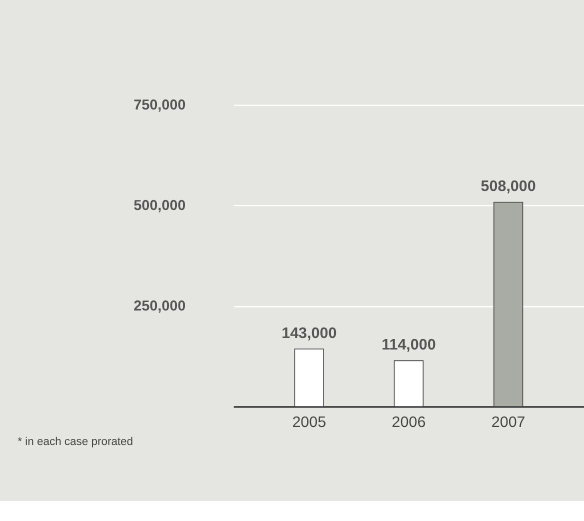  Describe the element at coordinates (160, 306) in the screenshot. I see `y-tick-label: 250,000` at that location.